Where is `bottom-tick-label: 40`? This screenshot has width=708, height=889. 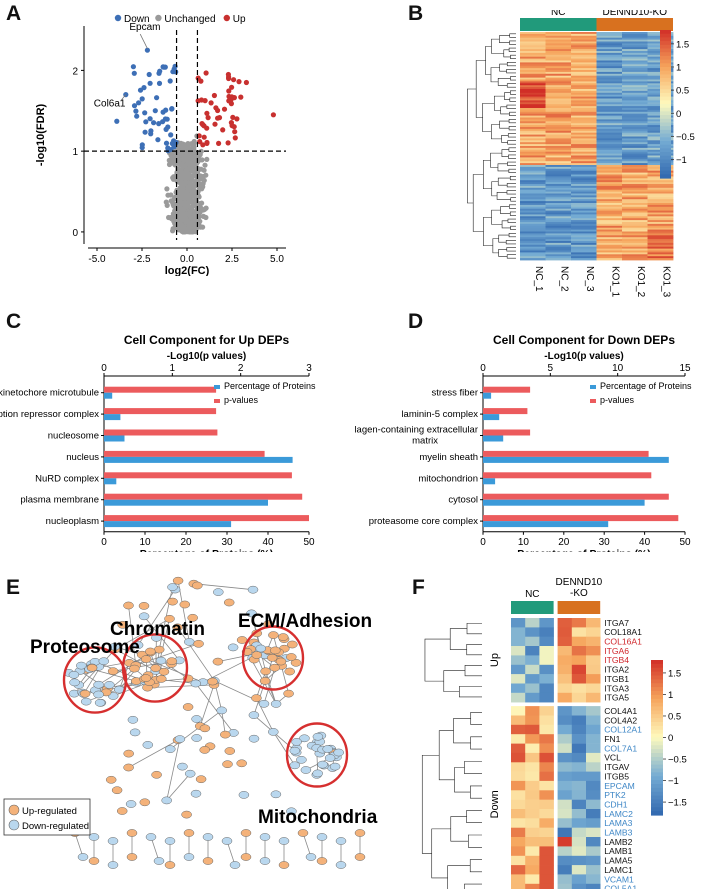
bottom-tick-label: 40 is located at coordinates (268, 542).